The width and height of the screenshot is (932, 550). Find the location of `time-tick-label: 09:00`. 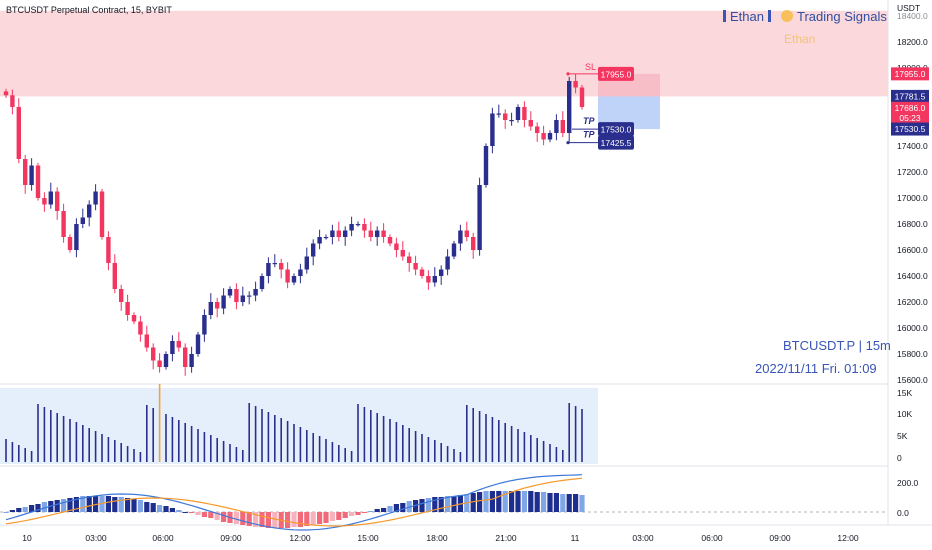

time-tick-label: 09:00 is located at coordinates (231, 538).